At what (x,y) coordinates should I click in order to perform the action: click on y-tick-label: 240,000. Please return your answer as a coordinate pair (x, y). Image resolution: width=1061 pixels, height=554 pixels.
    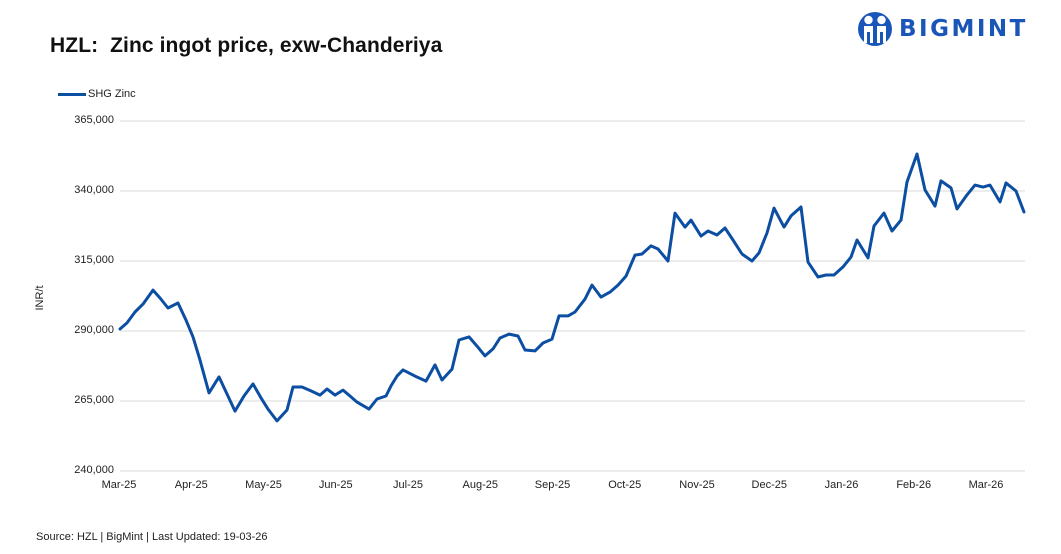
    Looking at the image, I should click on (94, 470).